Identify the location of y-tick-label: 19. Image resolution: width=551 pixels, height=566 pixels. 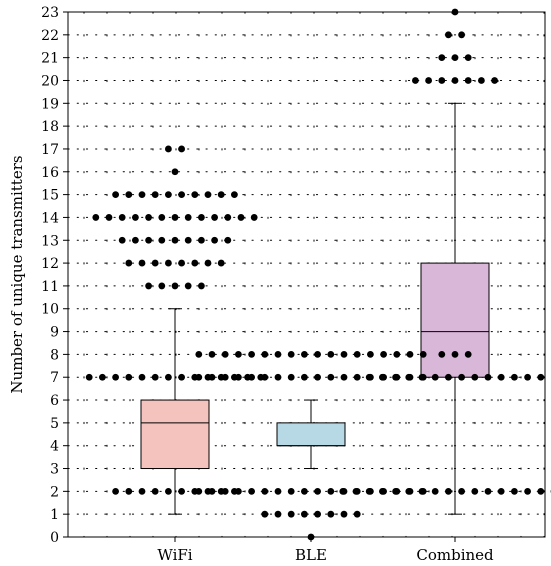
(50, 104).